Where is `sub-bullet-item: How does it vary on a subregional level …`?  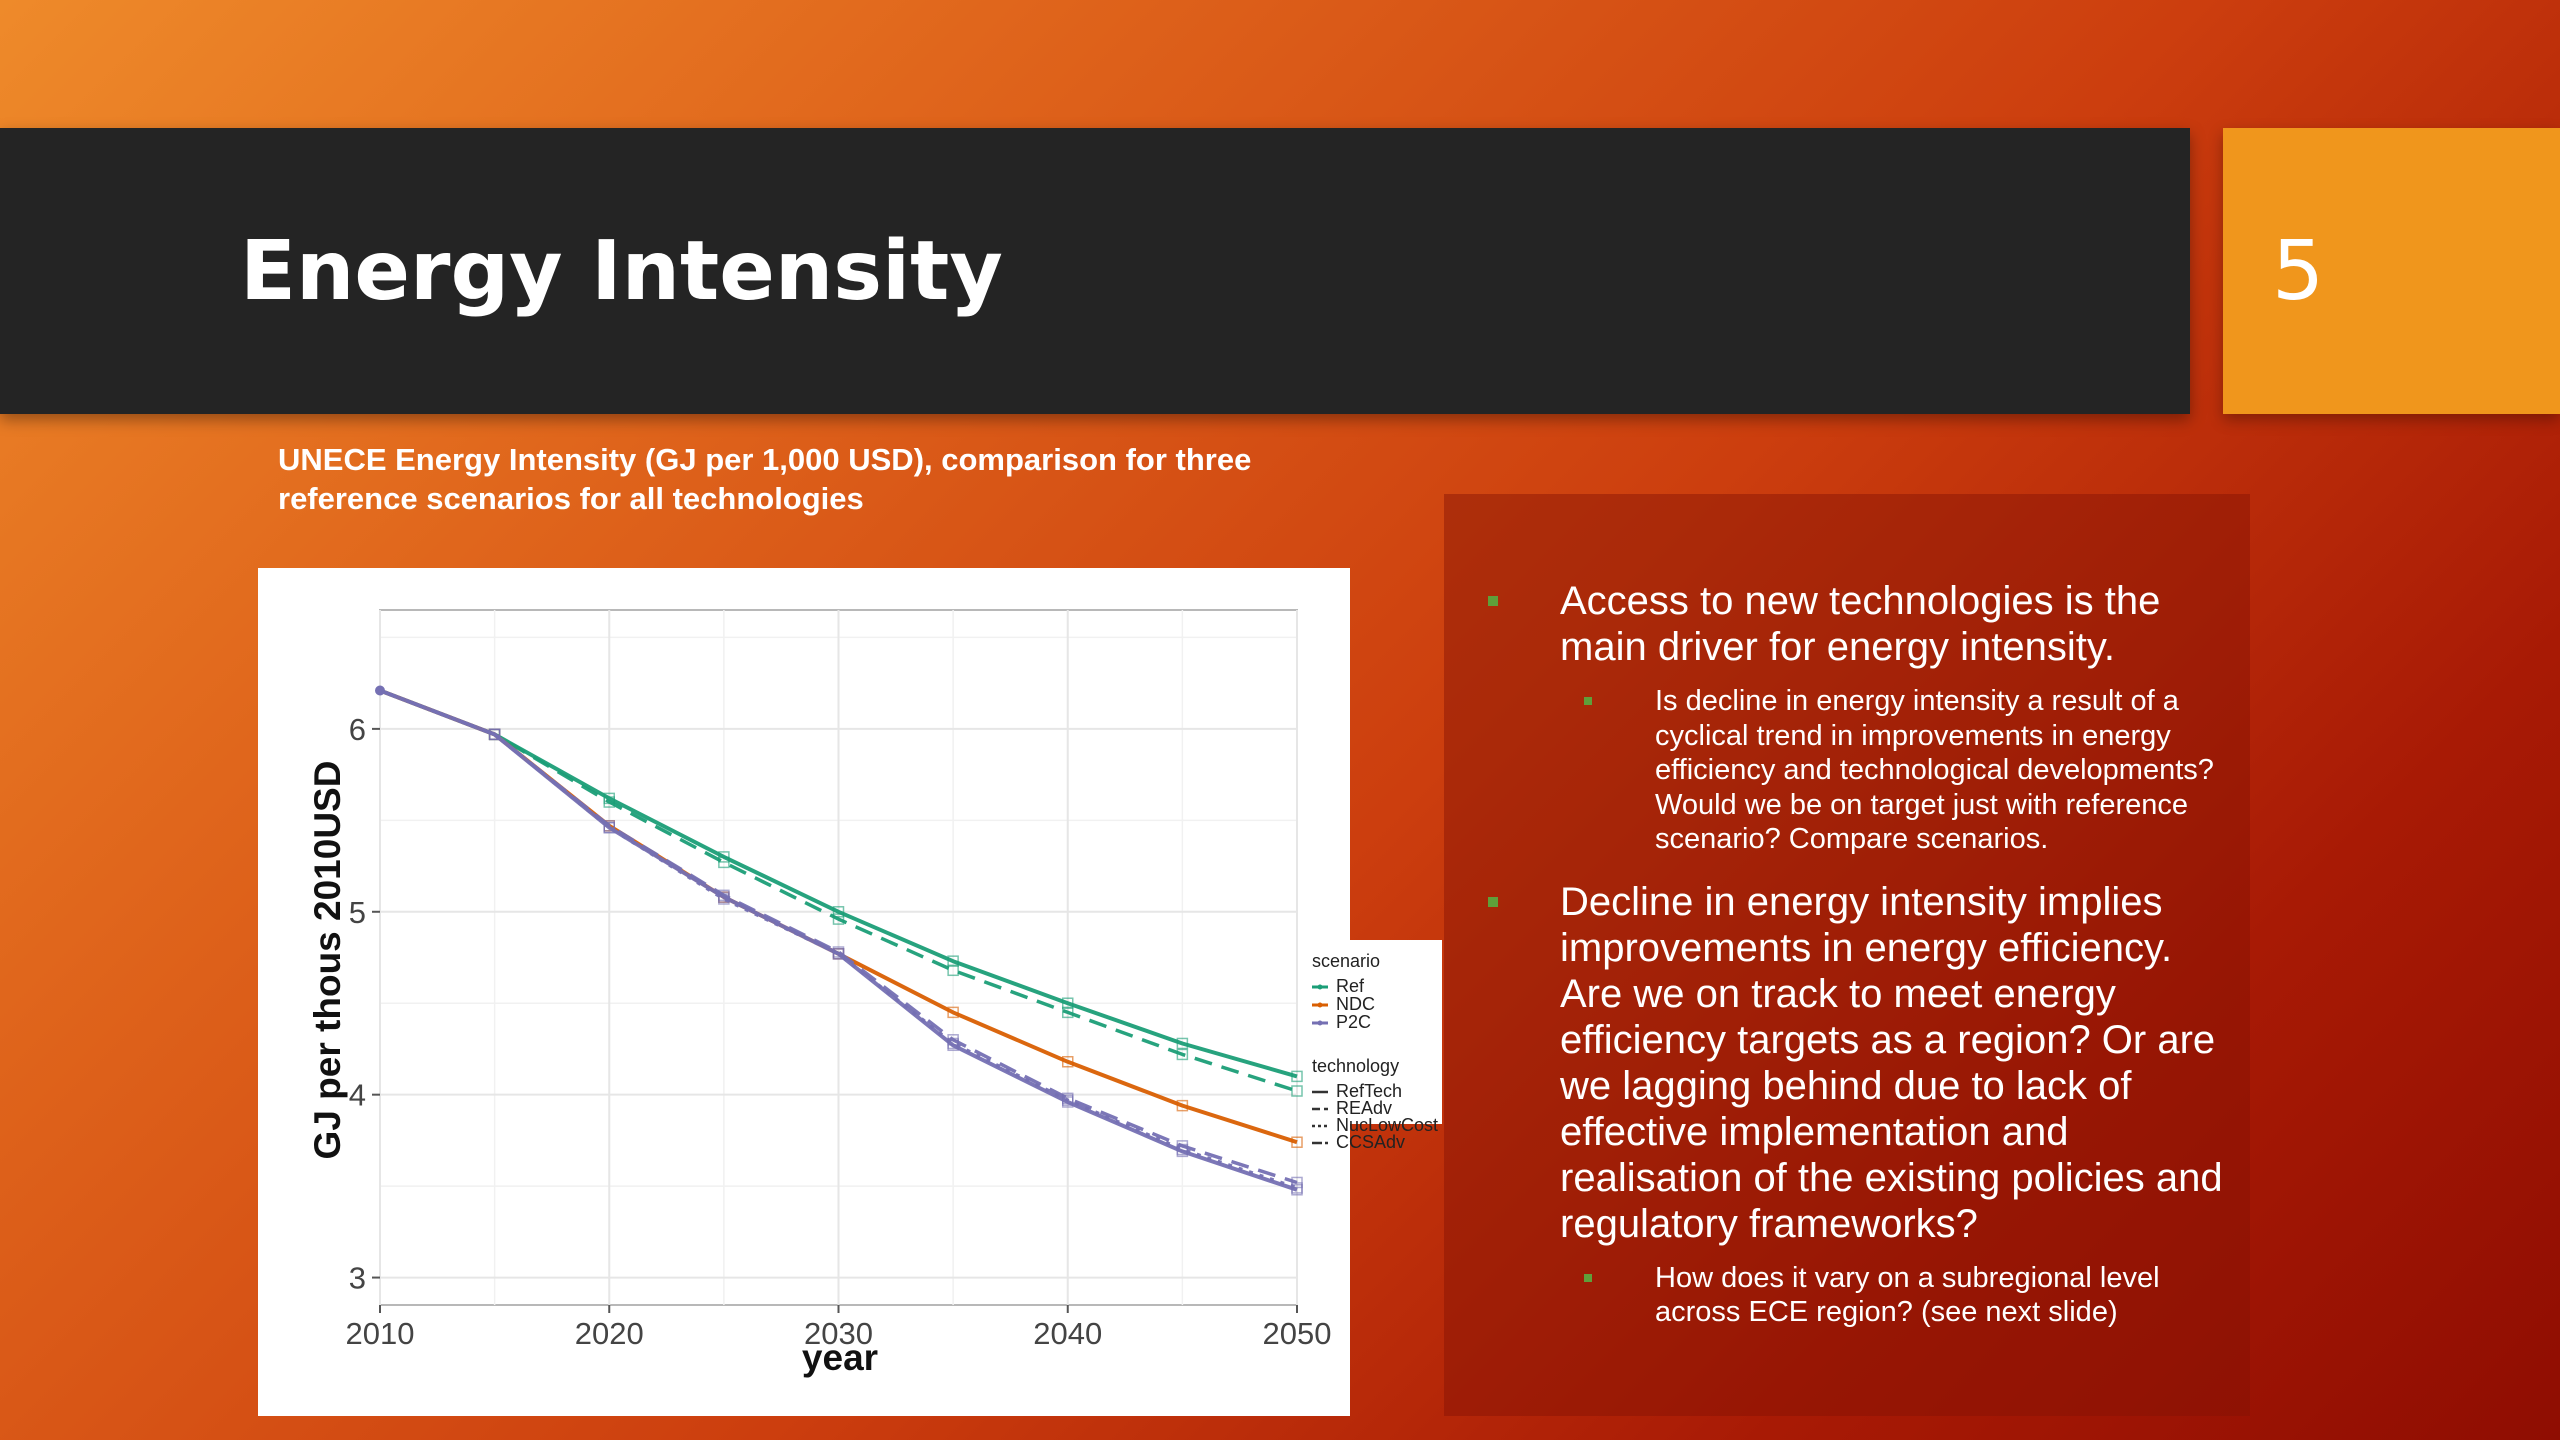
sub-bullet-item: How does it vary on a subregional level … is located at coordinates (1860, 1295).